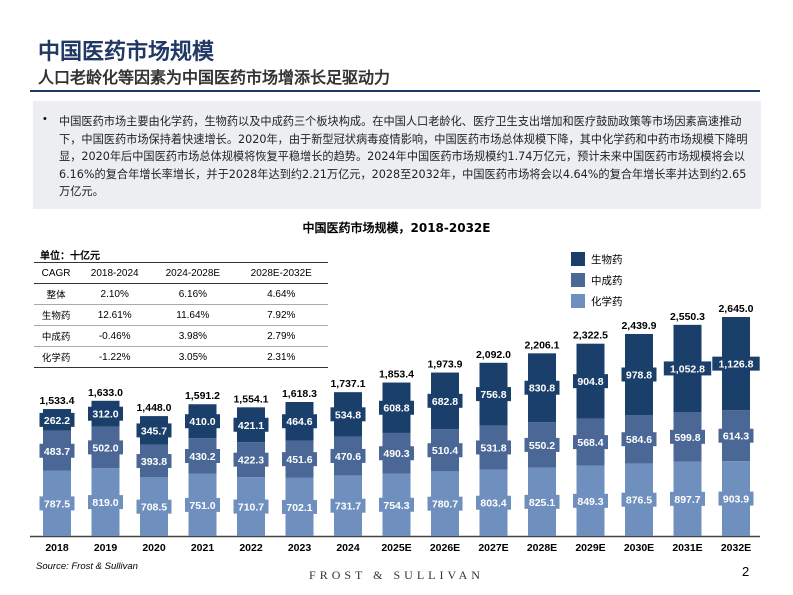  I want to click on table-row: 整体 2.10% 6.16% 4.64%, so click(181, 294).